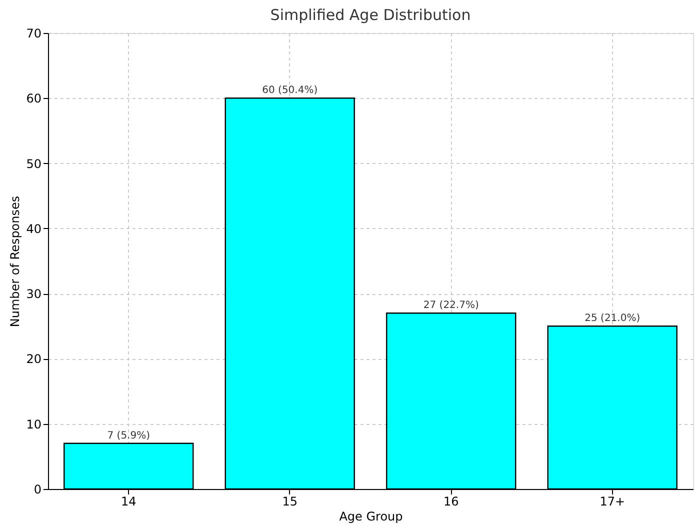  Describe the element at coordinates (15, 262) in the screenshot. I see `y-axis-title: Number of Responses` at that location.